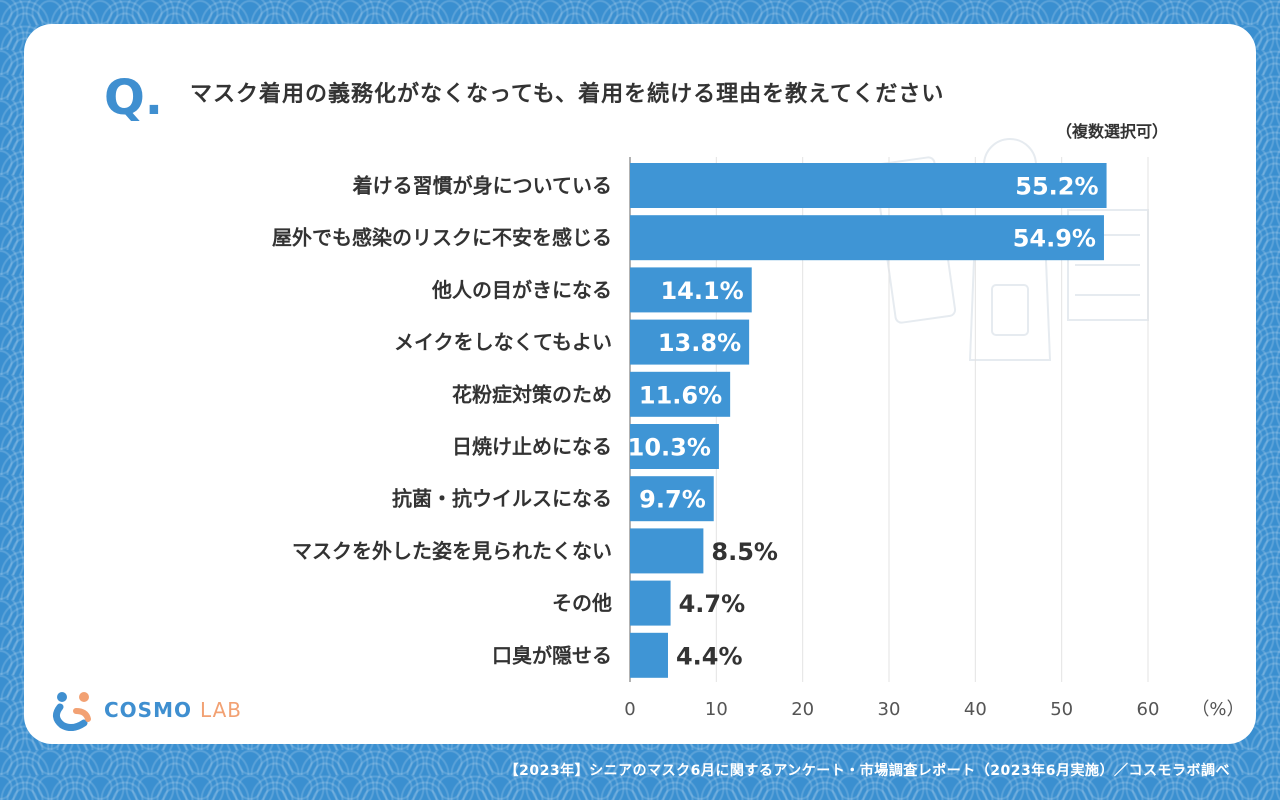 The height and width of the screenshot is (800, 1280). Describe the element at coordinates (134, 98) in the screenshot. I see `question-mark: Q.` at that location.